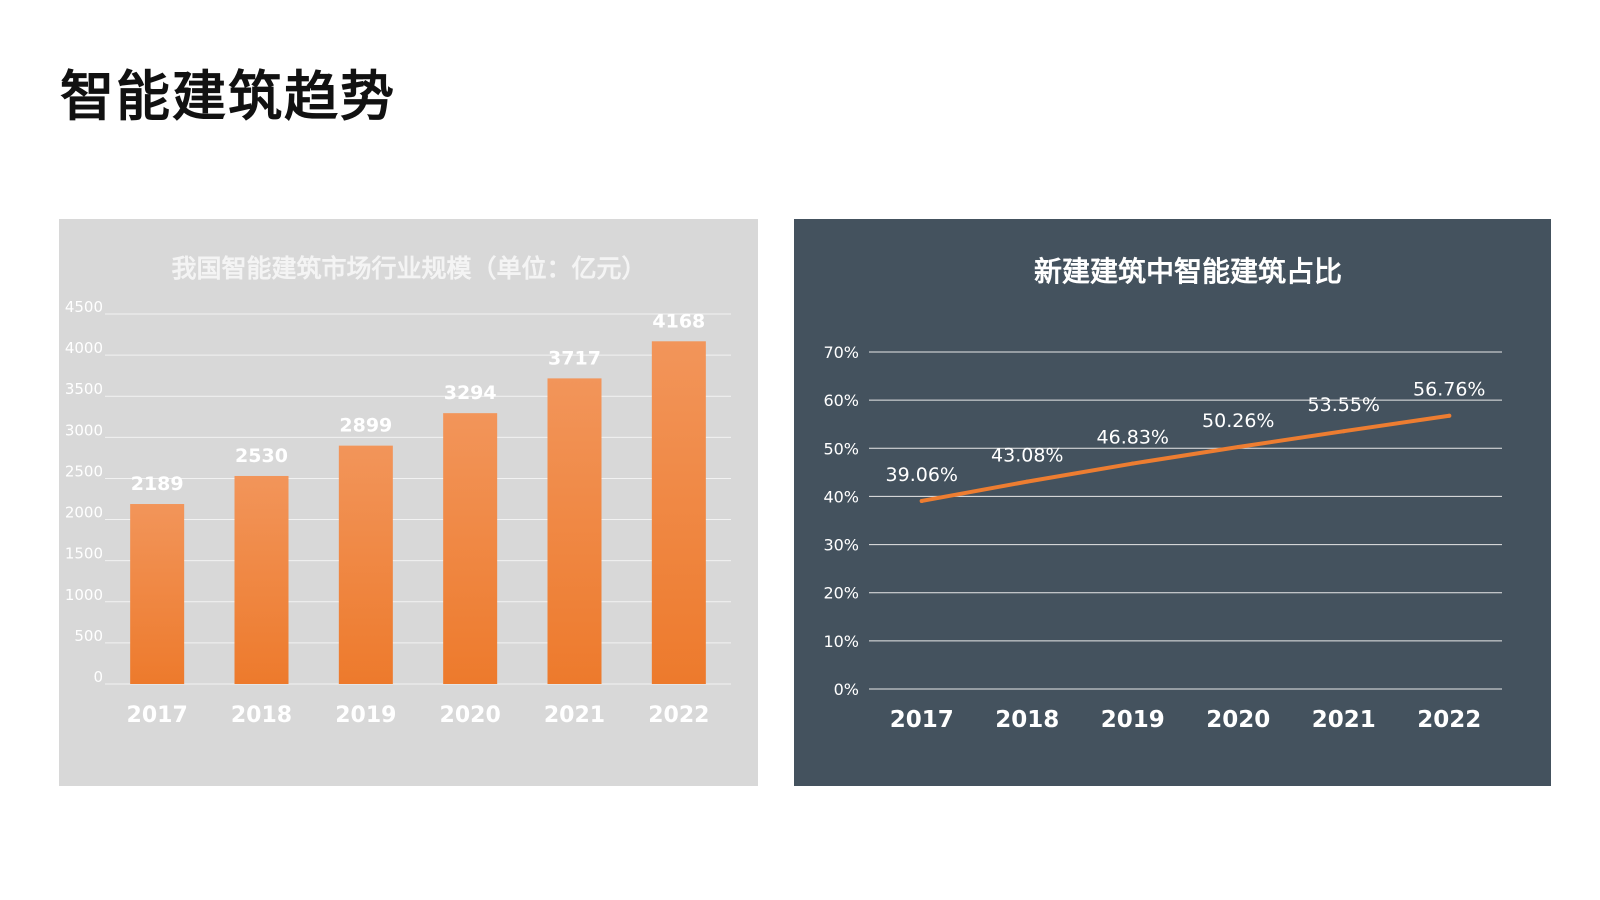  Describe the element at coordinates (84, 513) in the screenshot. I see `bar-y-tick-label: 2000` at that location.